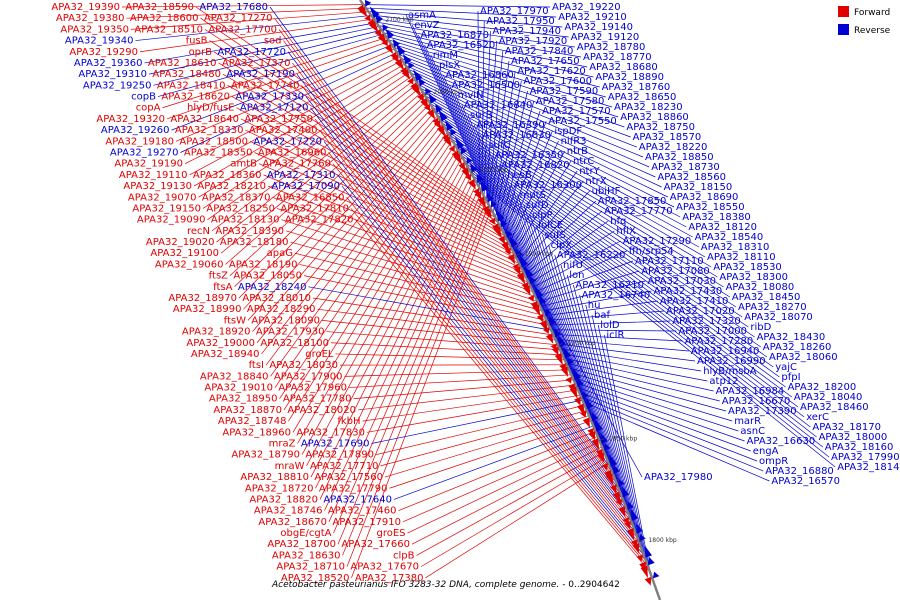 The height and width of the screenshot is (600, 900). I want to click on gene-label: ntrB, so click(577, 151).